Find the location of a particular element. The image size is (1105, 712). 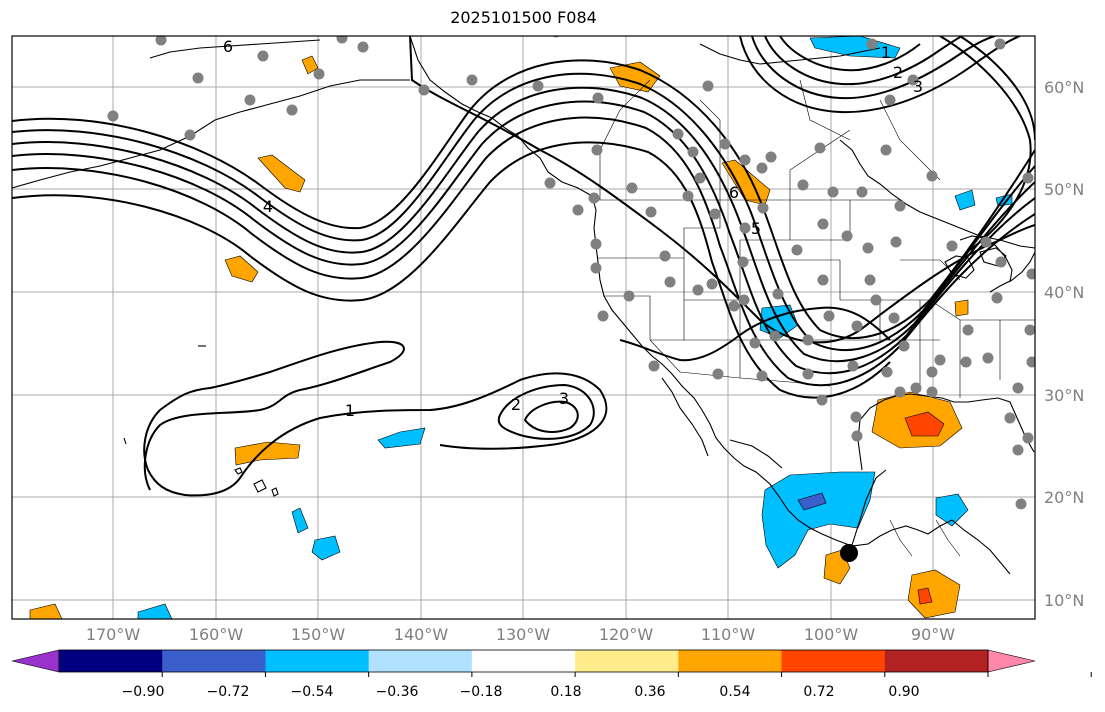

colorbar is located at coordinates (551, 663).